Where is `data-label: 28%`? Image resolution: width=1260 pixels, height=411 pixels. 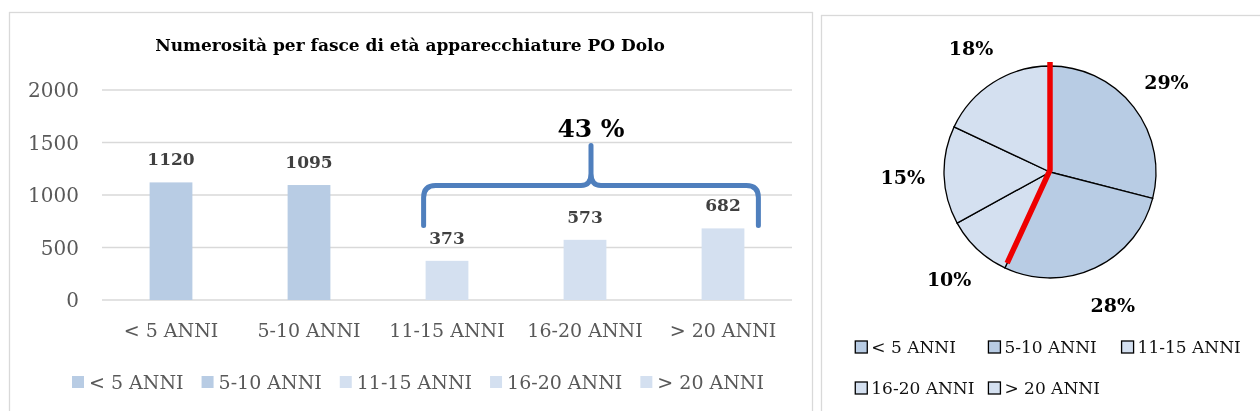 data-label: 28% is located at coordinates (1112, 305).